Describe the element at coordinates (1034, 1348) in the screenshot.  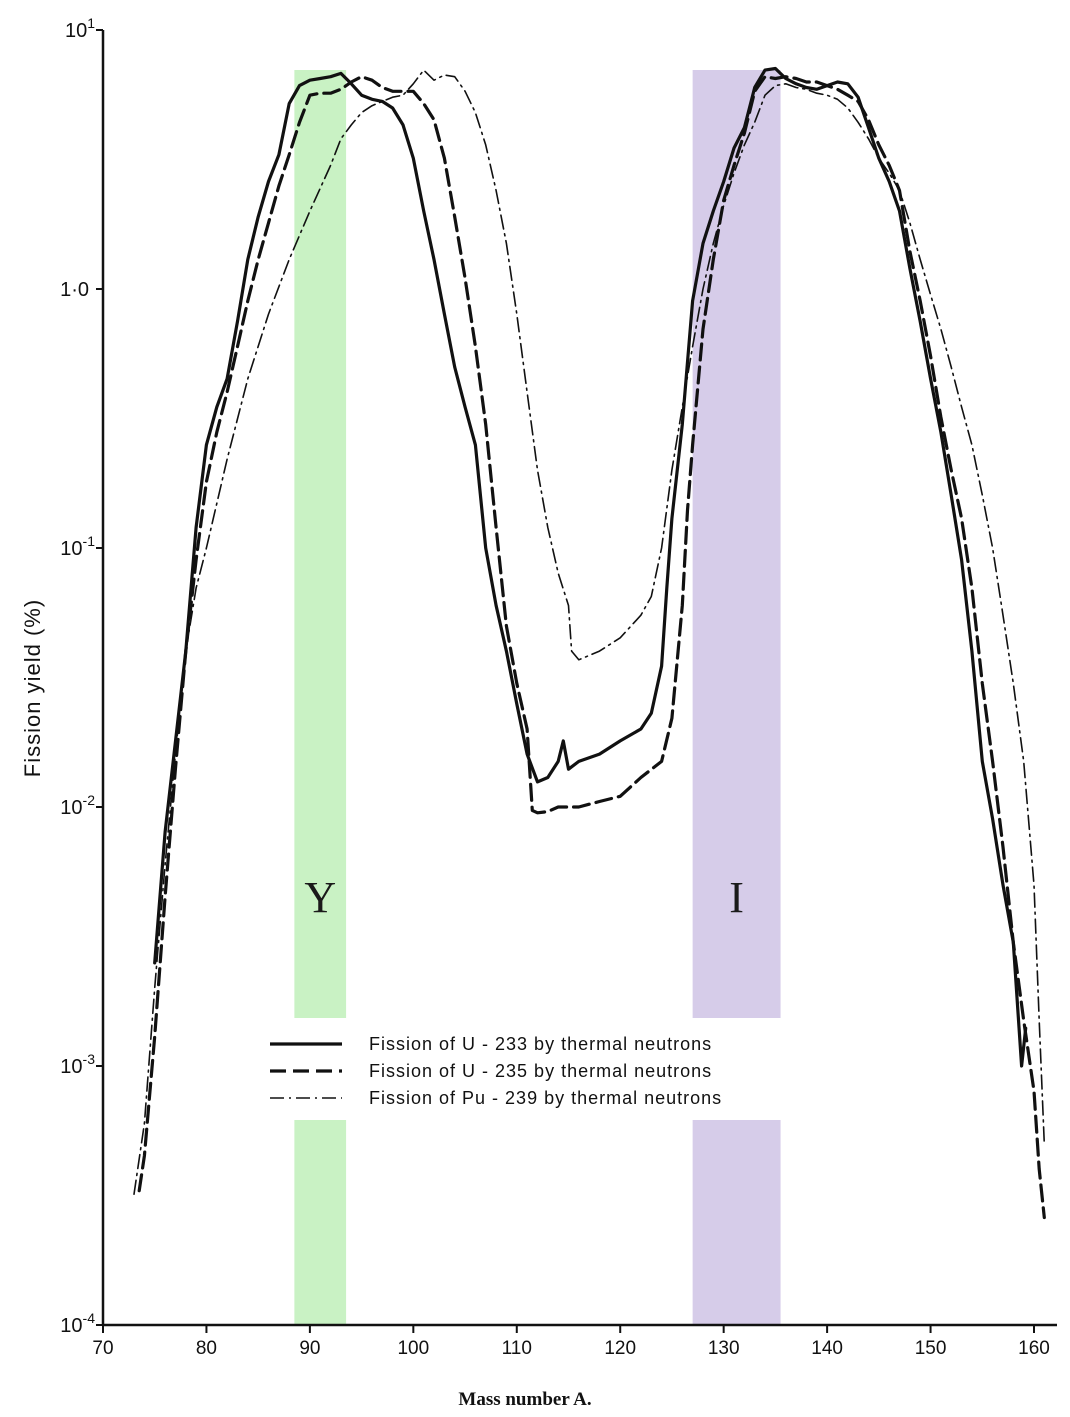
I see `x-tick-label-160: 160` at that location.